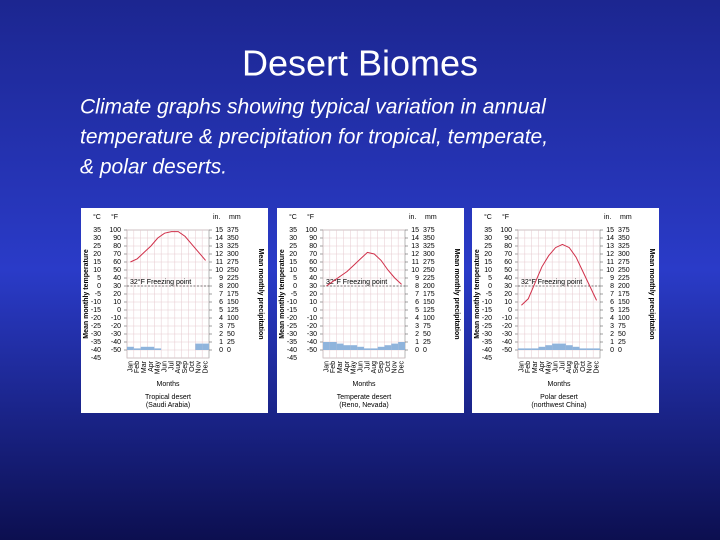 The image size is (720, 540). What do you see at coordinates (521, 366) in the screenshot?
I see `x-tick-label: Jan` at bounding box center [521, 366].